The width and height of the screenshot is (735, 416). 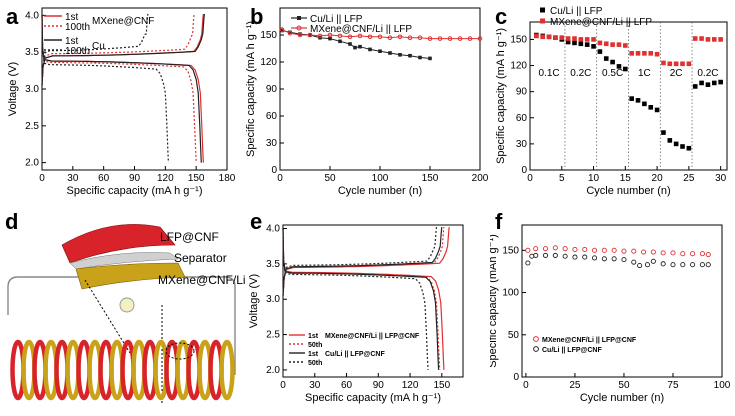 I want to click on x-tick-label: 30, so click(x=315, y=385).